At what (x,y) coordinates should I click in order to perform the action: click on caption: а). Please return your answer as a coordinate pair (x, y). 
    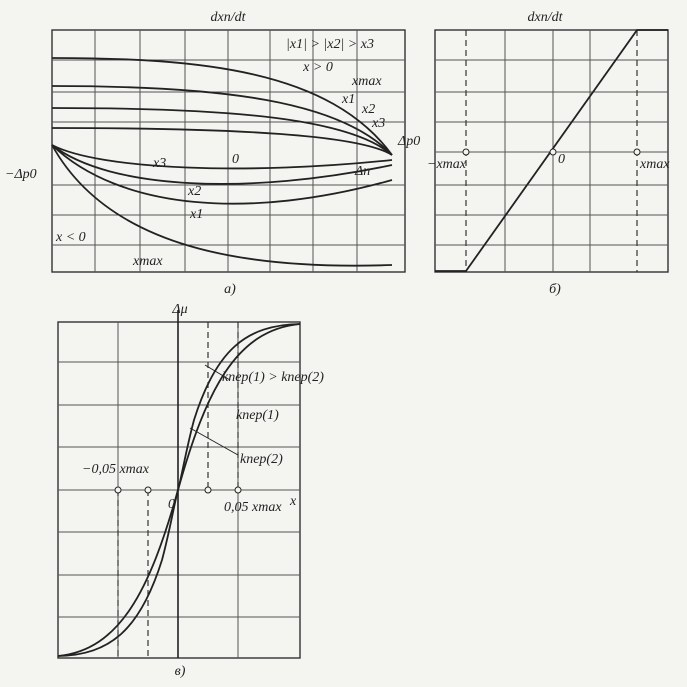
    Looking at the image, I should click on (230, 289).